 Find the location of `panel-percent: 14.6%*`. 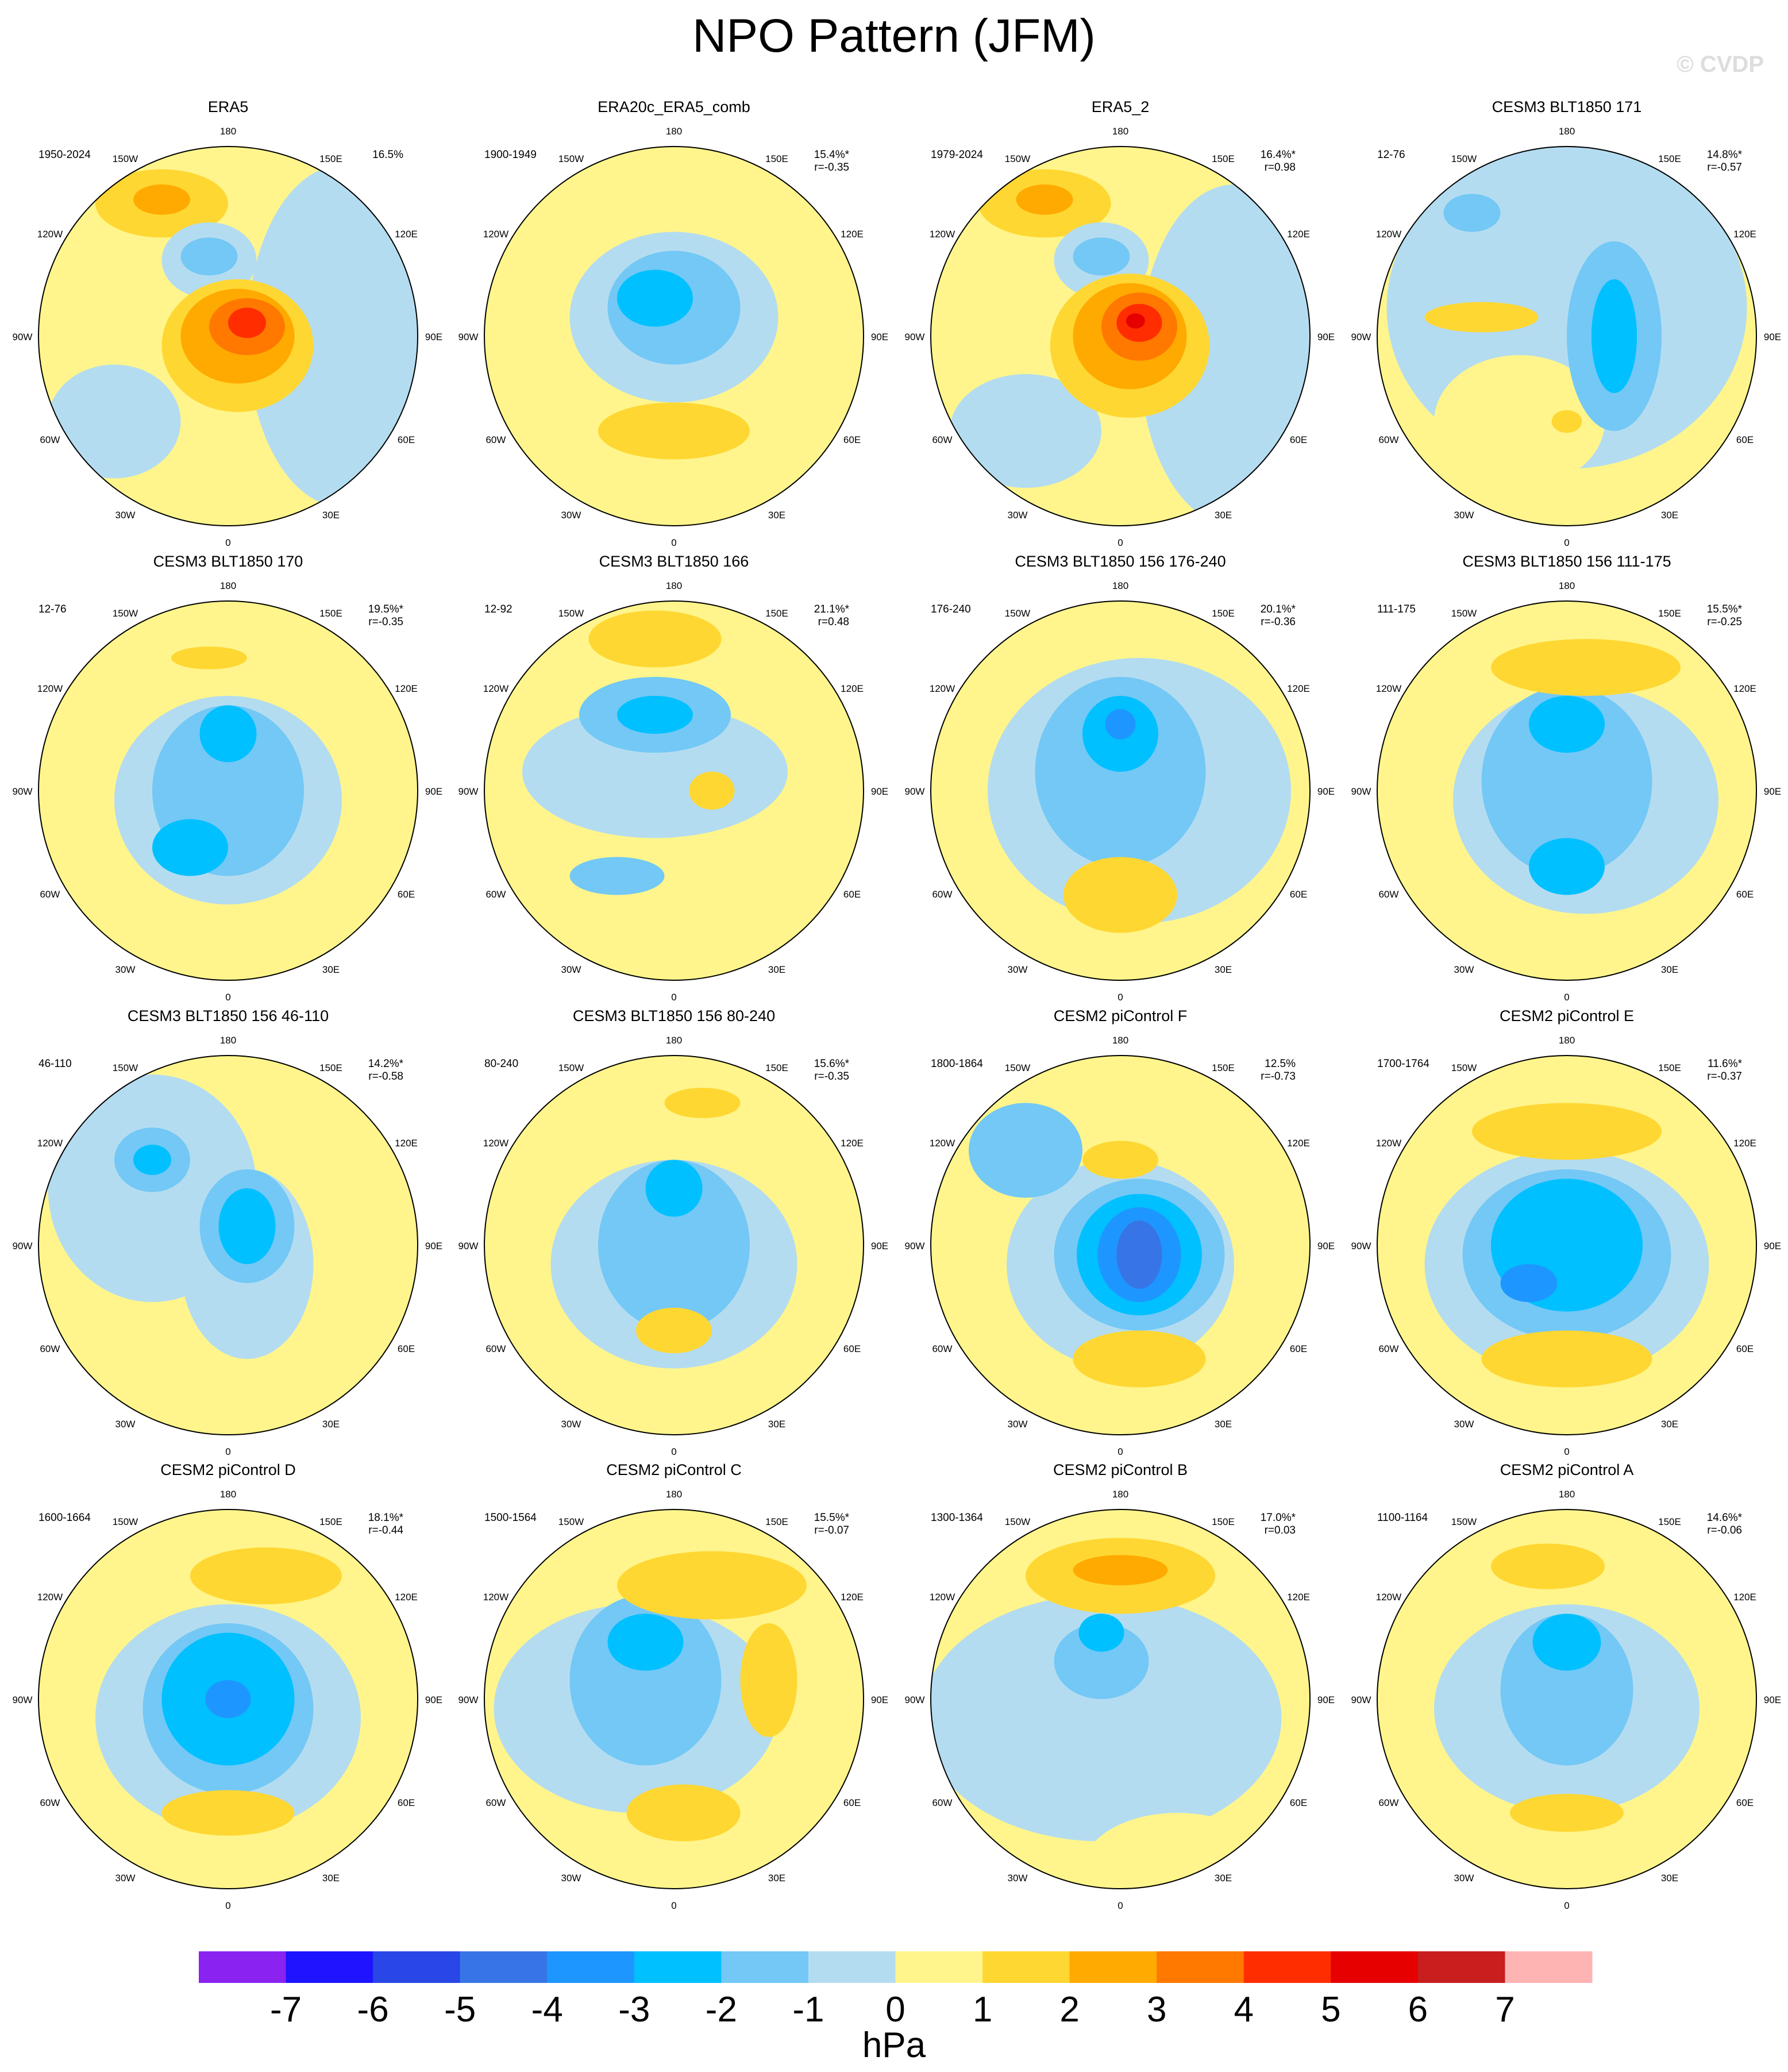

panel-percent: 14.6%* is located at coordinates (1725, 1518).